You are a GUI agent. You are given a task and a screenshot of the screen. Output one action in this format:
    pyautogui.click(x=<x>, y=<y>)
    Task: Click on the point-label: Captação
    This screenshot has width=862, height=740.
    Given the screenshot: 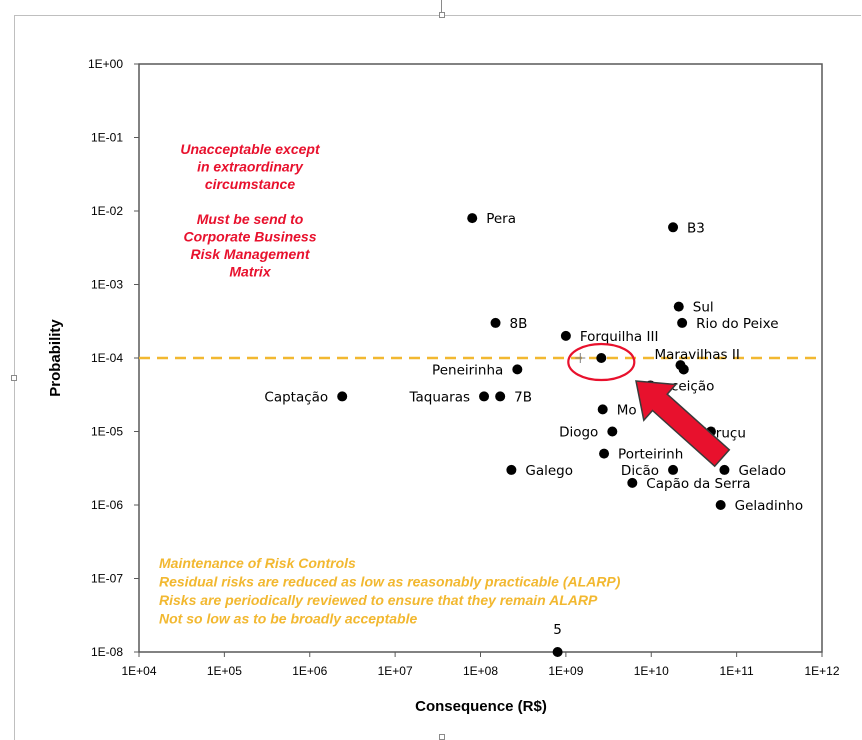 What is the action you would take?
    pyautogui.click(x=296, y=397)
    